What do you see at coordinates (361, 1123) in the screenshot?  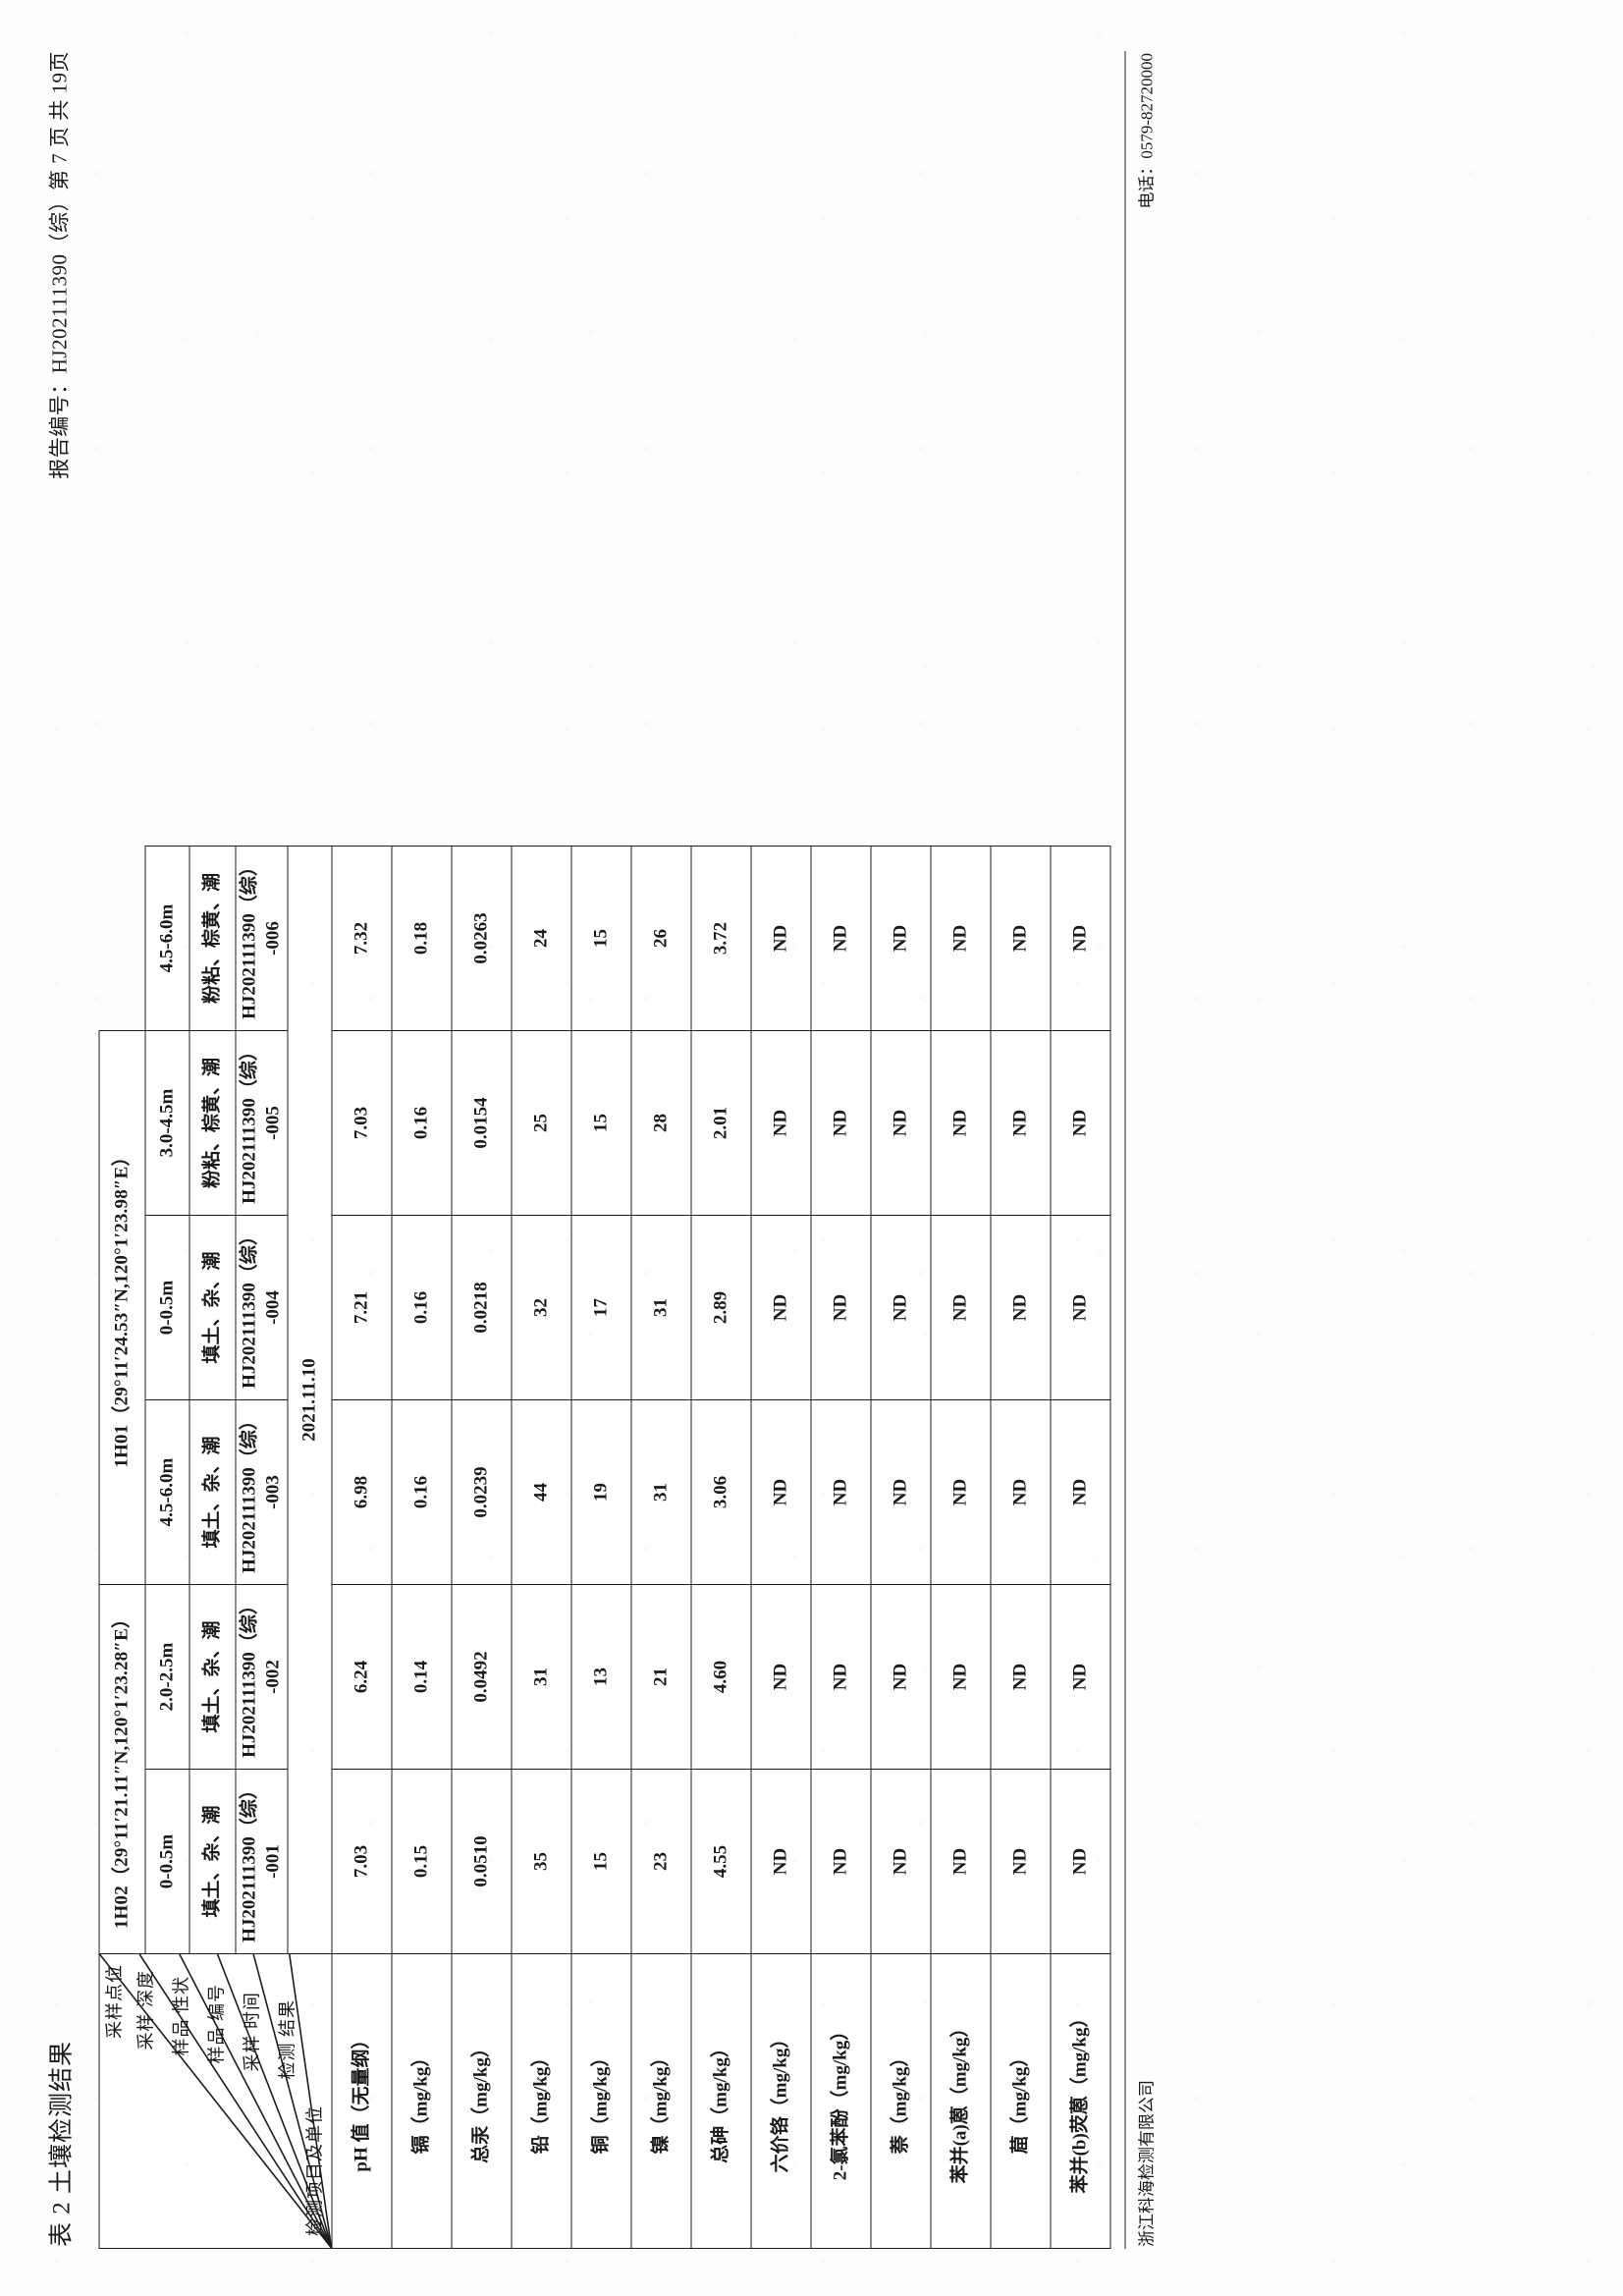 I see `result-cell-r1-c5: 7.03` at bounding box center [361, 1123].